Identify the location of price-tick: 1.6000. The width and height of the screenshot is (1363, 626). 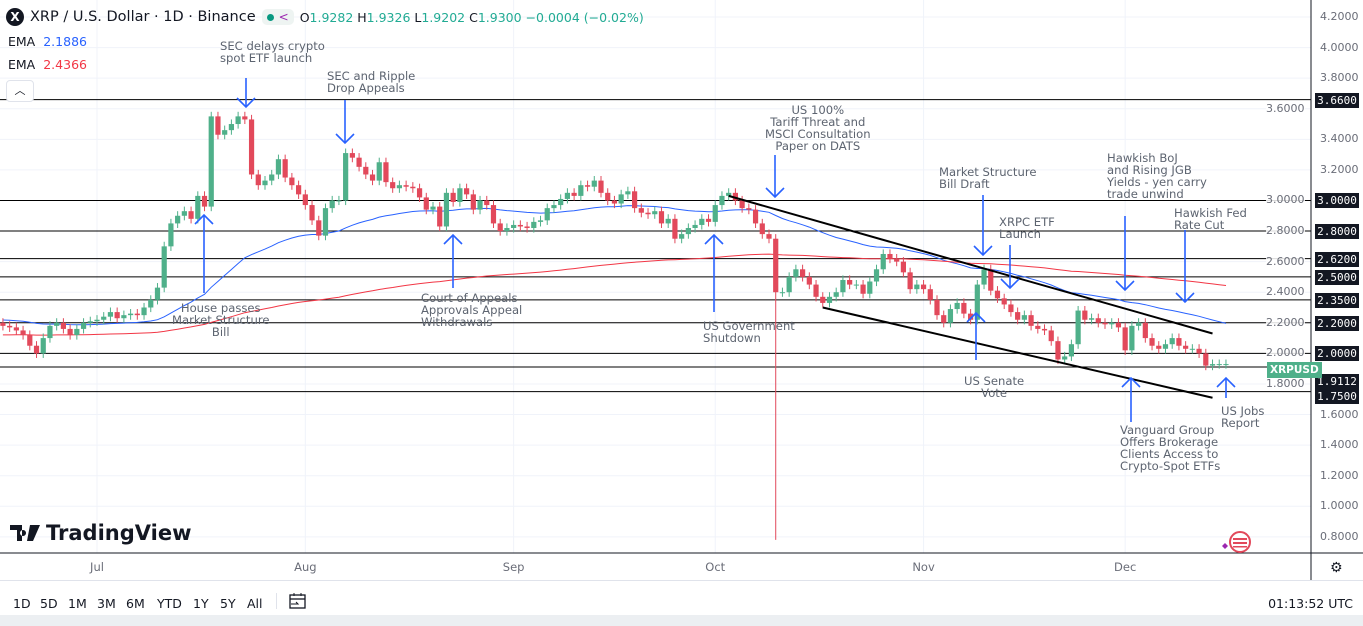
(1339, 414).